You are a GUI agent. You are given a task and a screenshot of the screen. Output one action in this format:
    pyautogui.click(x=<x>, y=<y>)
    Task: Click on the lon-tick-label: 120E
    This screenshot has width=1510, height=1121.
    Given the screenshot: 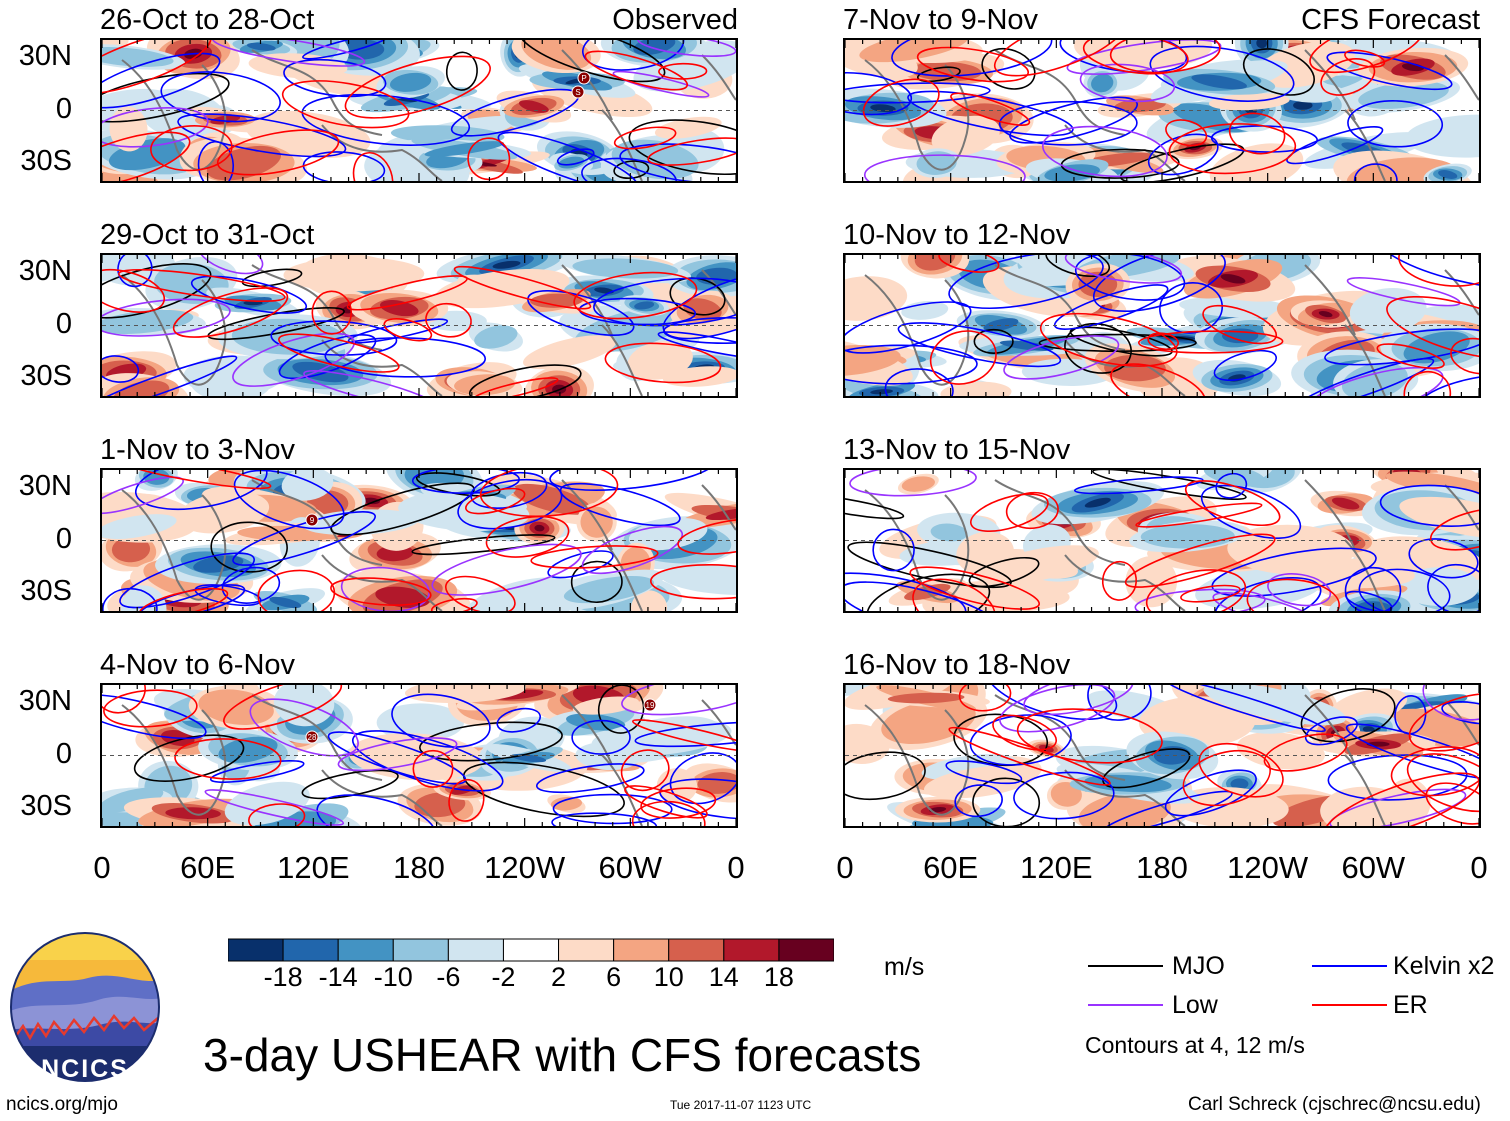 What is the action you would take?
    pyautogui.click(x=313, y=867)
    